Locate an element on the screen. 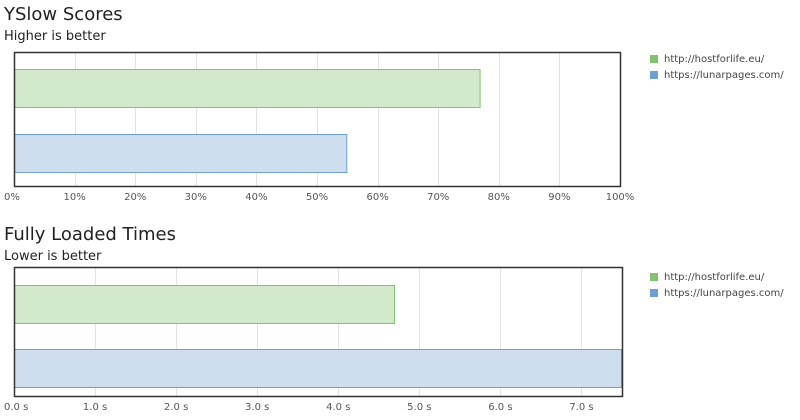 This screenshot has height=420, width=800. x-tick-label: 6.0 s is located at coordinates (500, 407).